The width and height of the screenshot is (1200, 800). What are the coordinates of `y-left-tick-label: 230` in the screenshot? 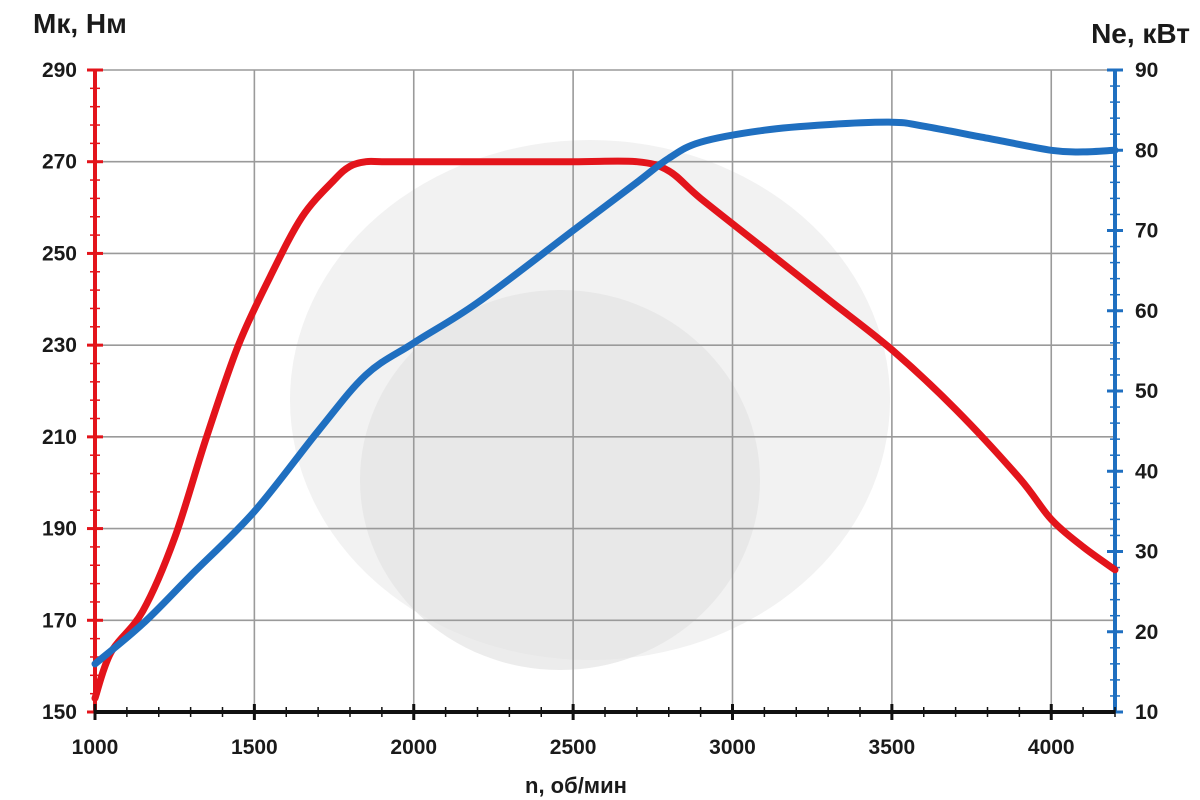 It's located at (59, 345).